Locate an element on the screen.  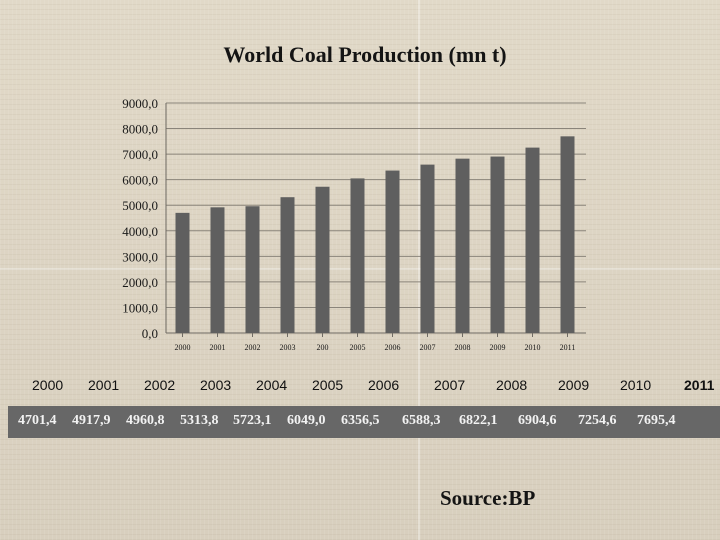
y-tick-label: 0,0 is located at coordinates (150, 333).